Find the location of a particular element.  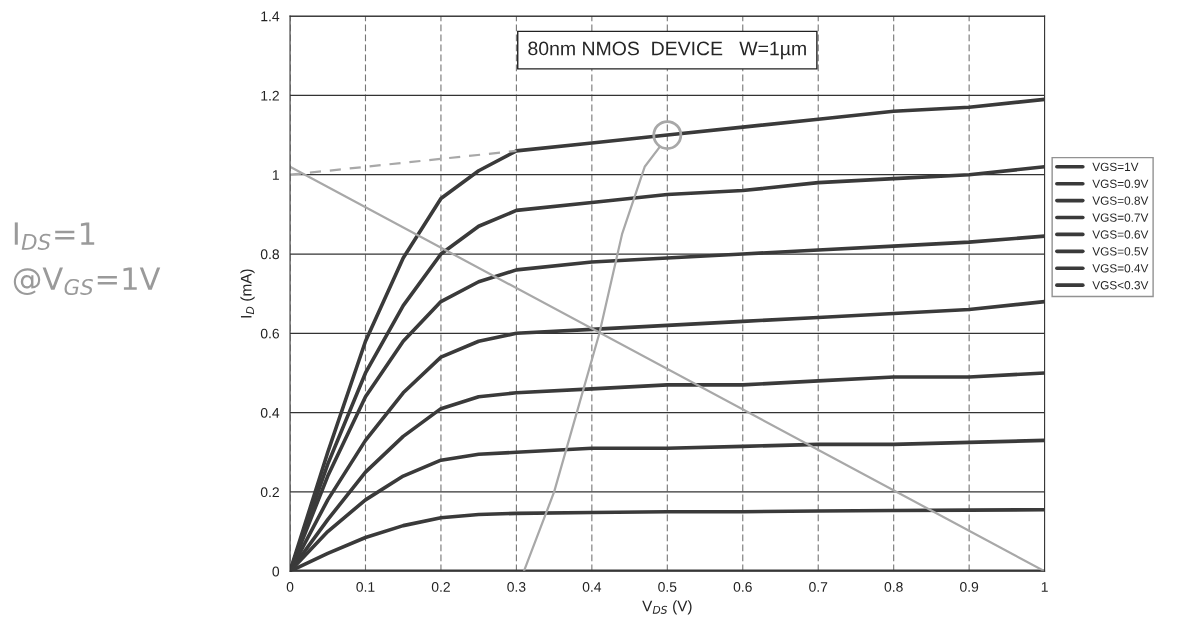

text: I$_{DS}$=1 is located at coordinates (54, 236).